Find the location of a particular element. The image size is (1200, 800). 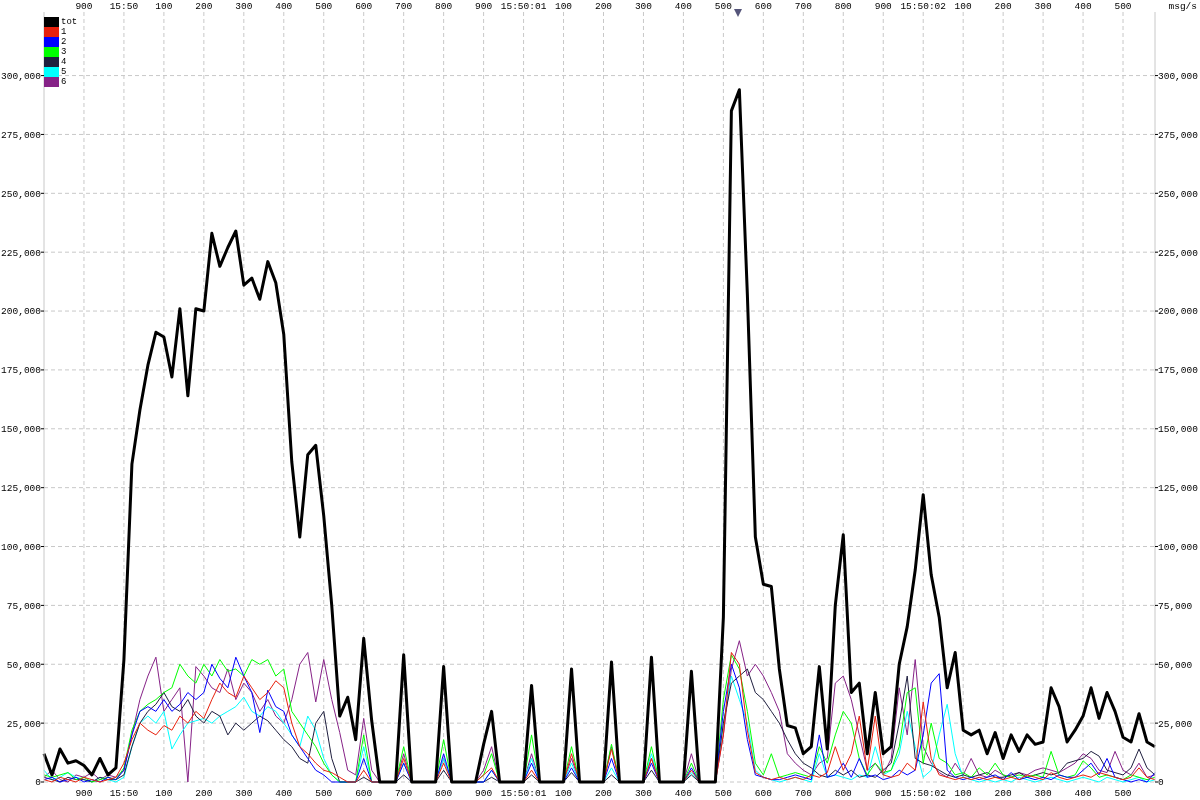

legend-label: 6 is located at coordinates (64, 82).